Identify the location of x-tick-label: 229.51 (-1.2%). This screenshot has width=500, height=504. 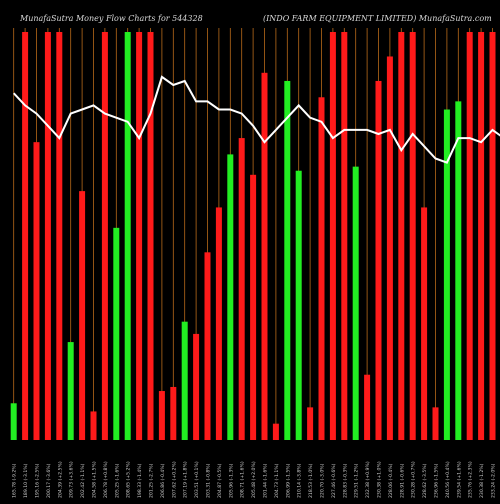
(357, 480).